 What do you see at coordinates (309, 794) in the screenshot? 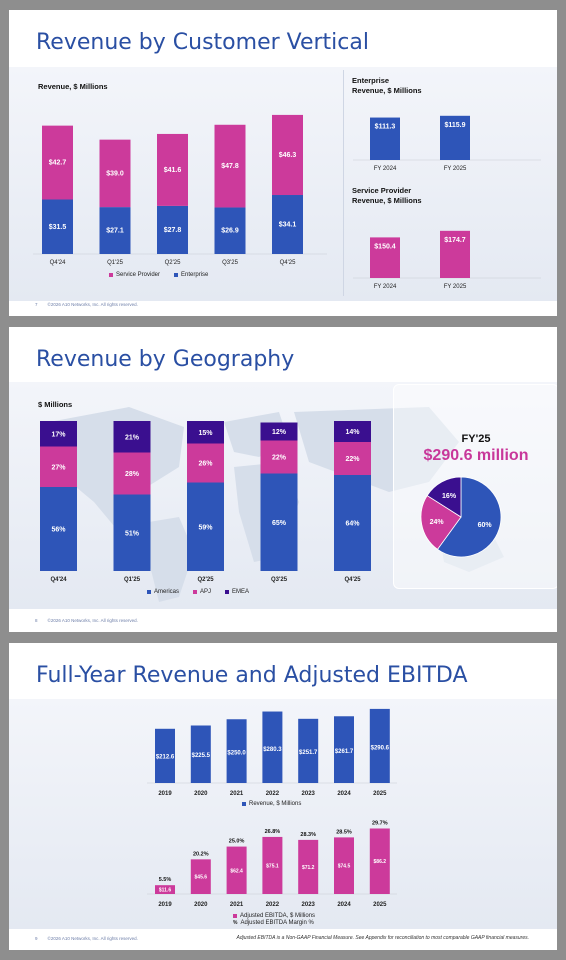
I see `x-tick-label: 2023` at bounding box center [309, 794].